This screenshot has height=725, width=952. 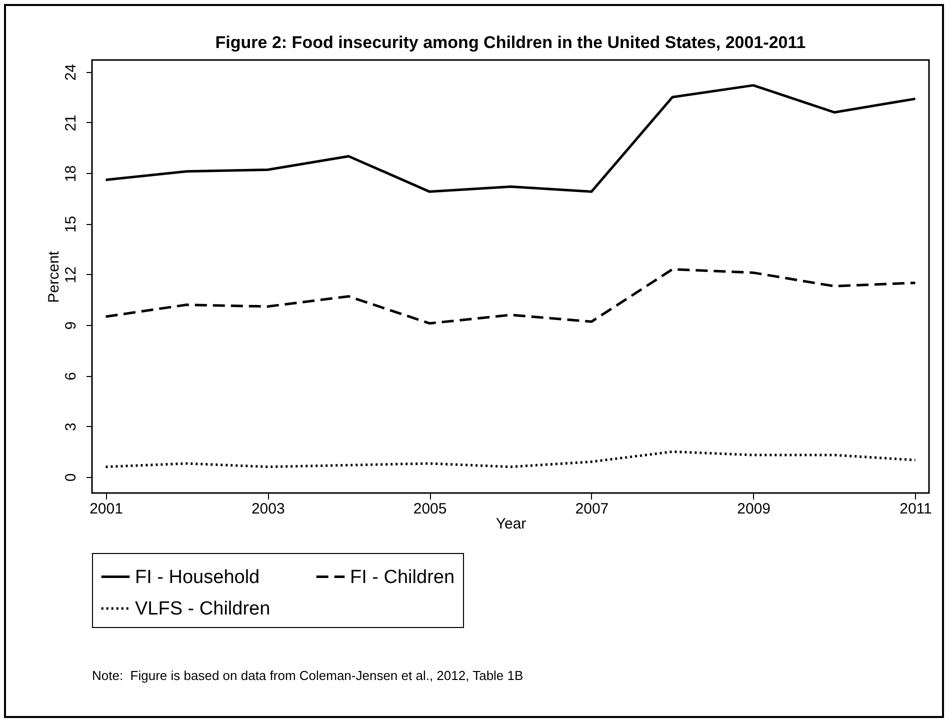 I want to click on chart-title: Figure 2: Food insecurity among Children in the United States, 2001-2011, so click(x=510, y=42).